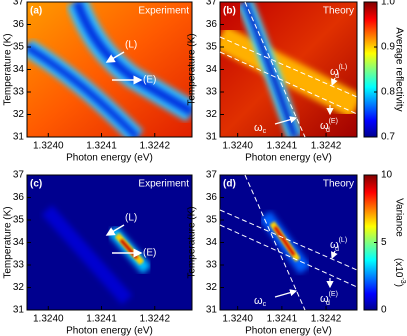 This screenshot has height=336, width=407. What do you see at coordinates (398, 69) in the screenshot?
I see `colorbar-label: Average reflectivity` at bounding box center [398, 69].